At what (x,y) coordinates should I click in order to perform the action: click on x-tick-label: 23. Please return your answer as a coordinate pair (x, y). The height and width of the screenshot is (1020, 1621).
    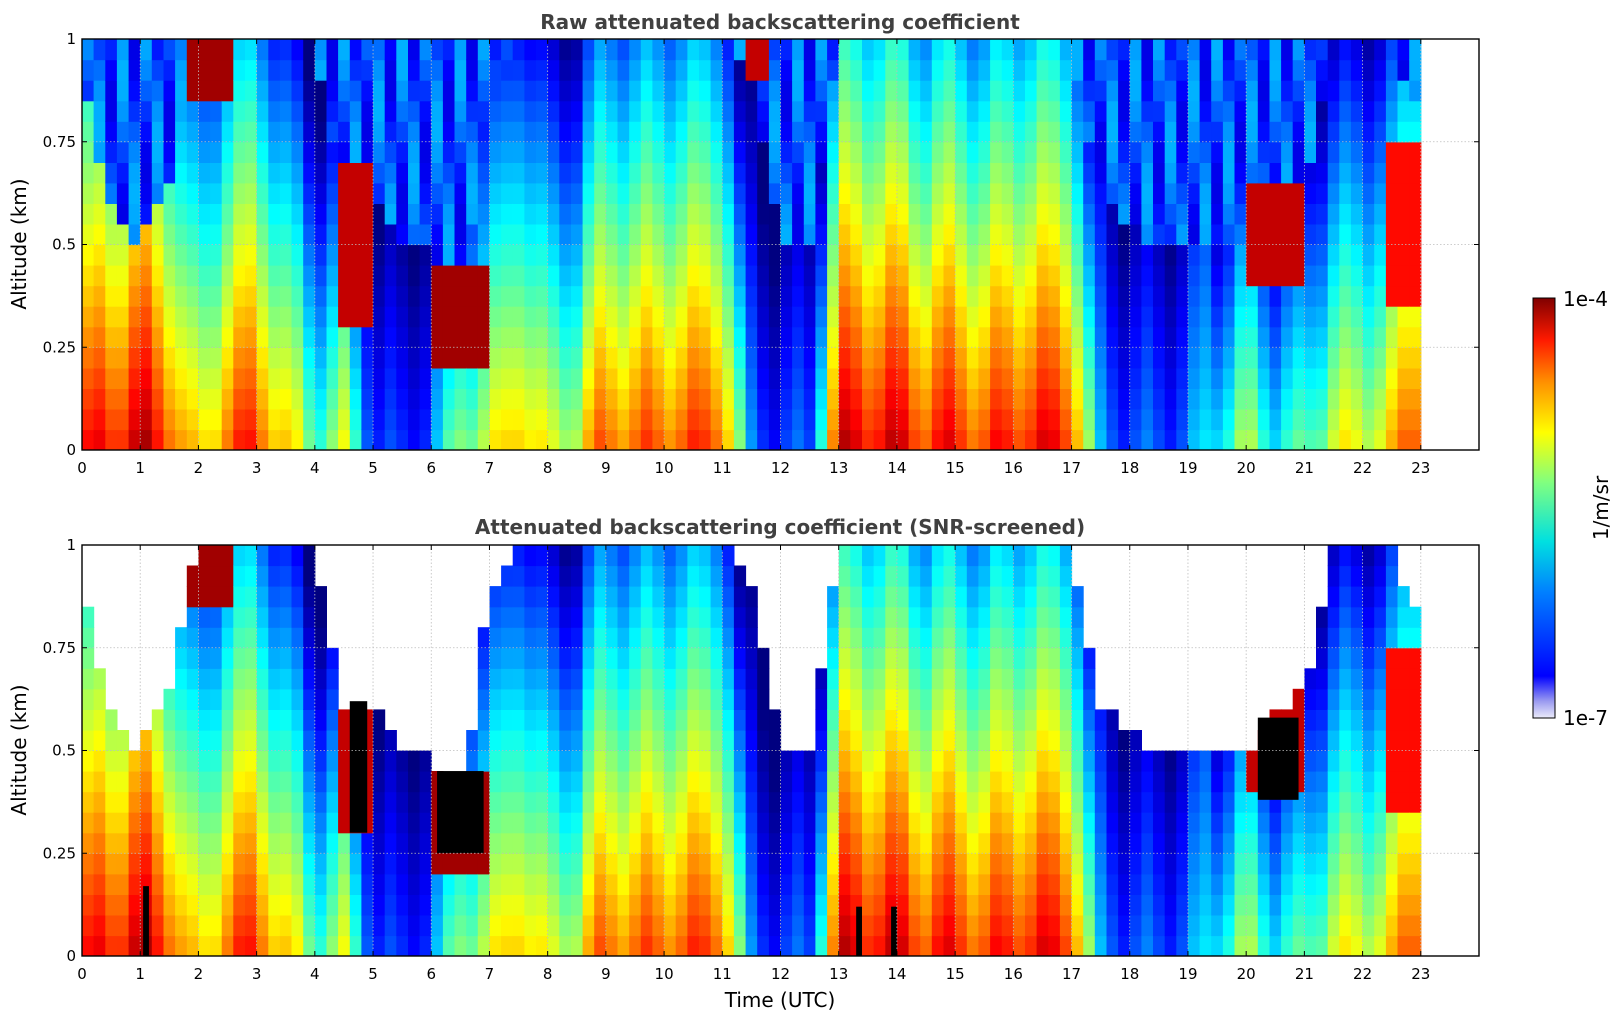
    Looking at the image, I should click on (1420, 468).